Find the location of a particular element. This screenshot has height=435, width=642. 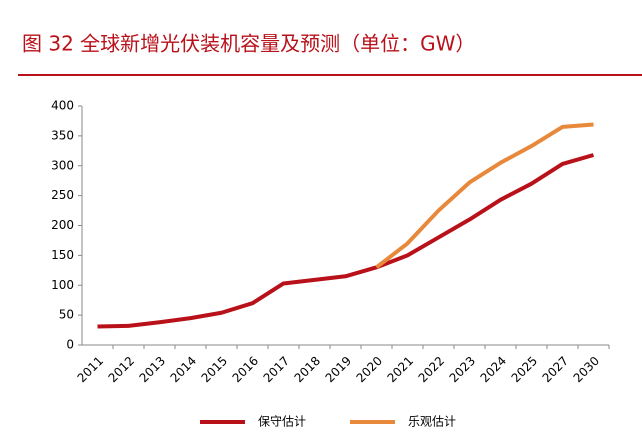

y-tick-label: 250 is located at coordinates (62, 195).